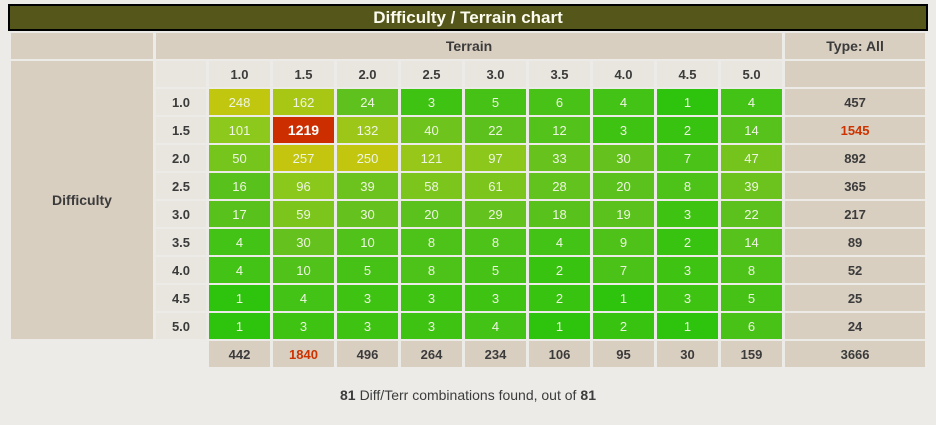  What do you see at coordinates (855, 214) in the screenshot?
I see `row-total-3.0: 217` at bounding box center [855, 214].